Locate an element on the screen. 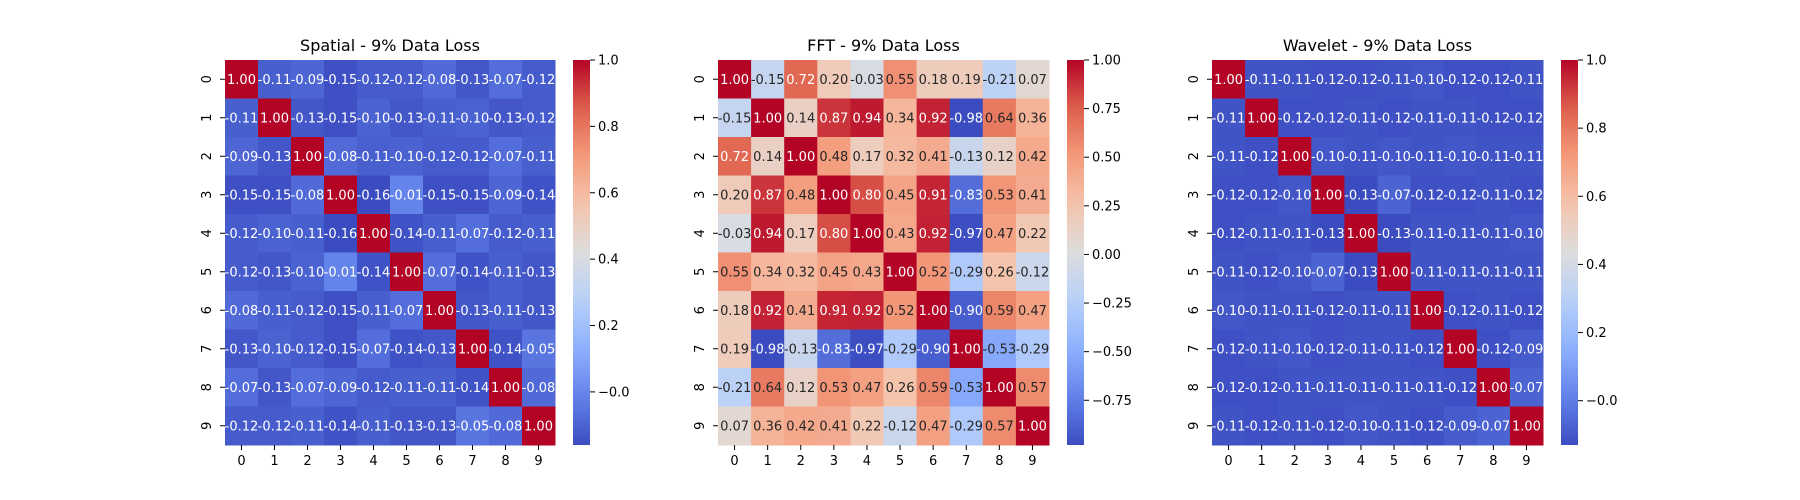 The image size is (1800, 500). y-tick-label: 5 is located at coordinates (1194, 272).